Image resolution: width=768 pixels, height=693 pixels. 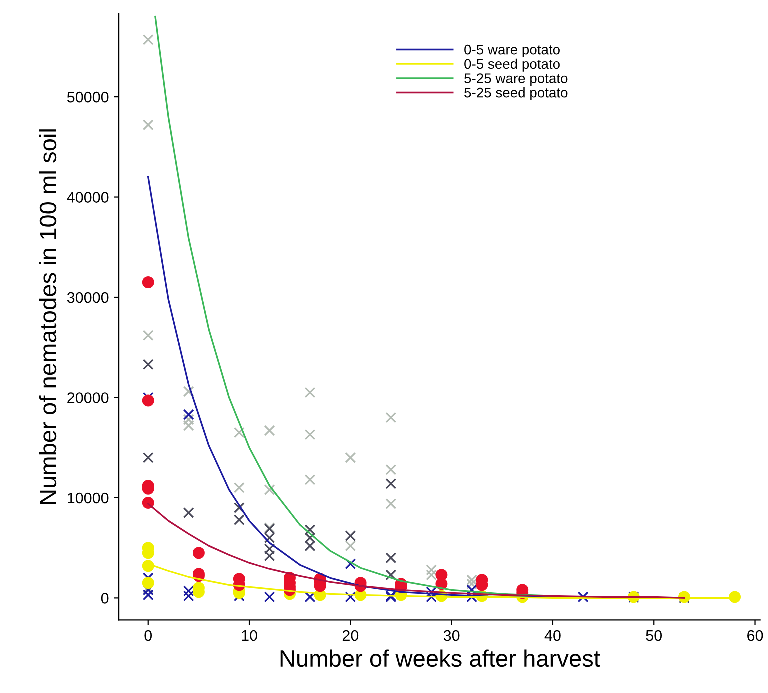 I want to click on y-tick-label: 10000, so click(x=88, y=498).